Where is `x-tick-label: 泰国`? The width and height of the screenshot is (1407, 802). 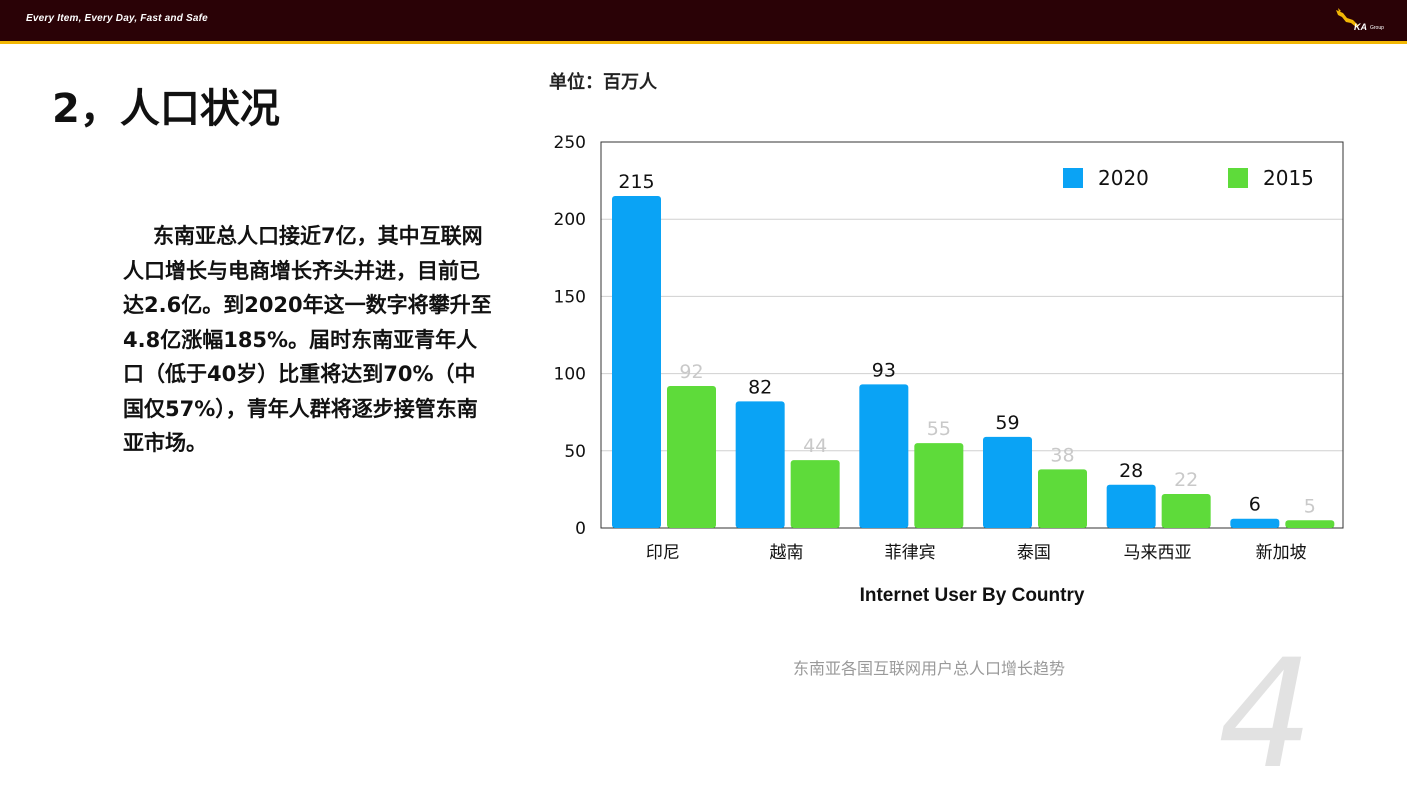
x-tick-label: 泰国 is located at coordinates (1034, 553).